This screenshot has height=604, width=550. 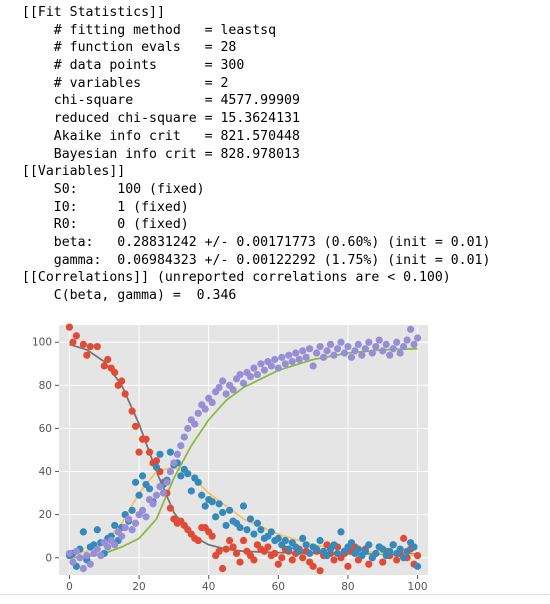 I want to click on output-line: # data points = 300, so click(x=133, y=66).